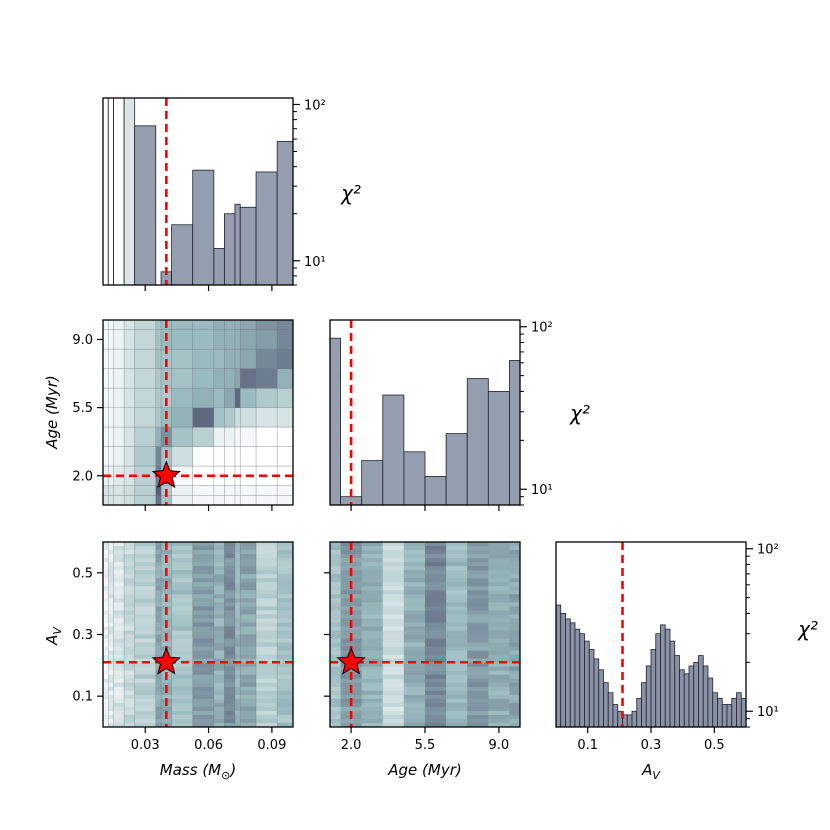  What do you see at coordinates (198, 412) in the screenshot?
I see `age-mass-frame` at bounding box center [198, 412].